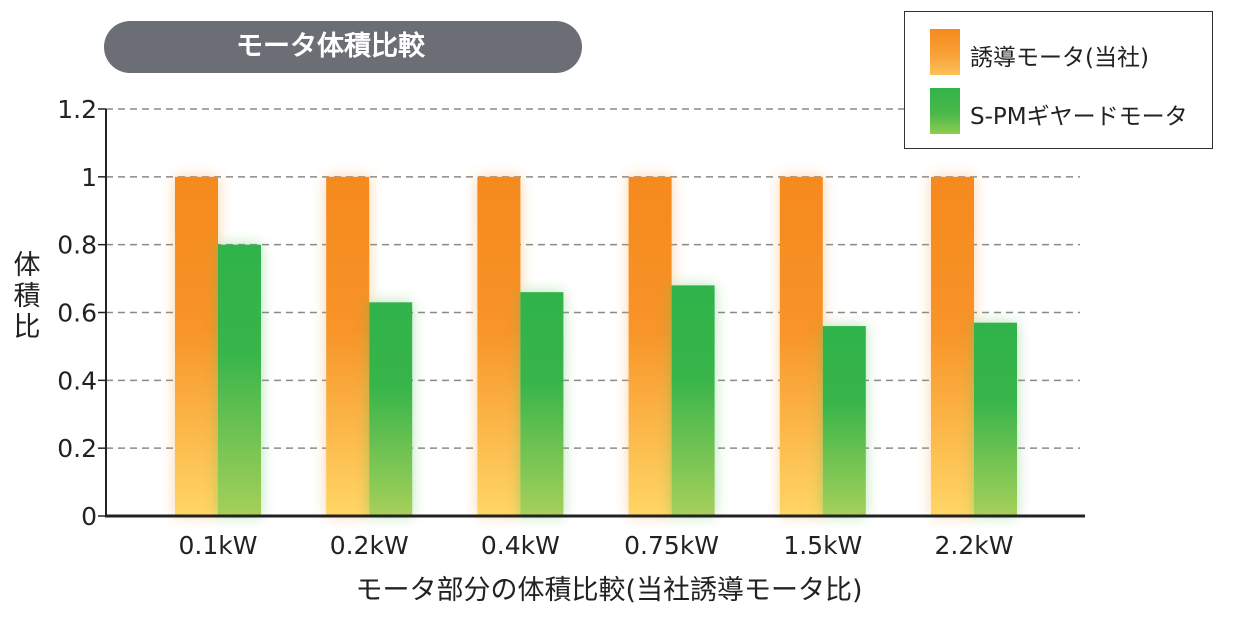  I want to click on chart-title-pill: モータ体積比較, so click(343, 47).